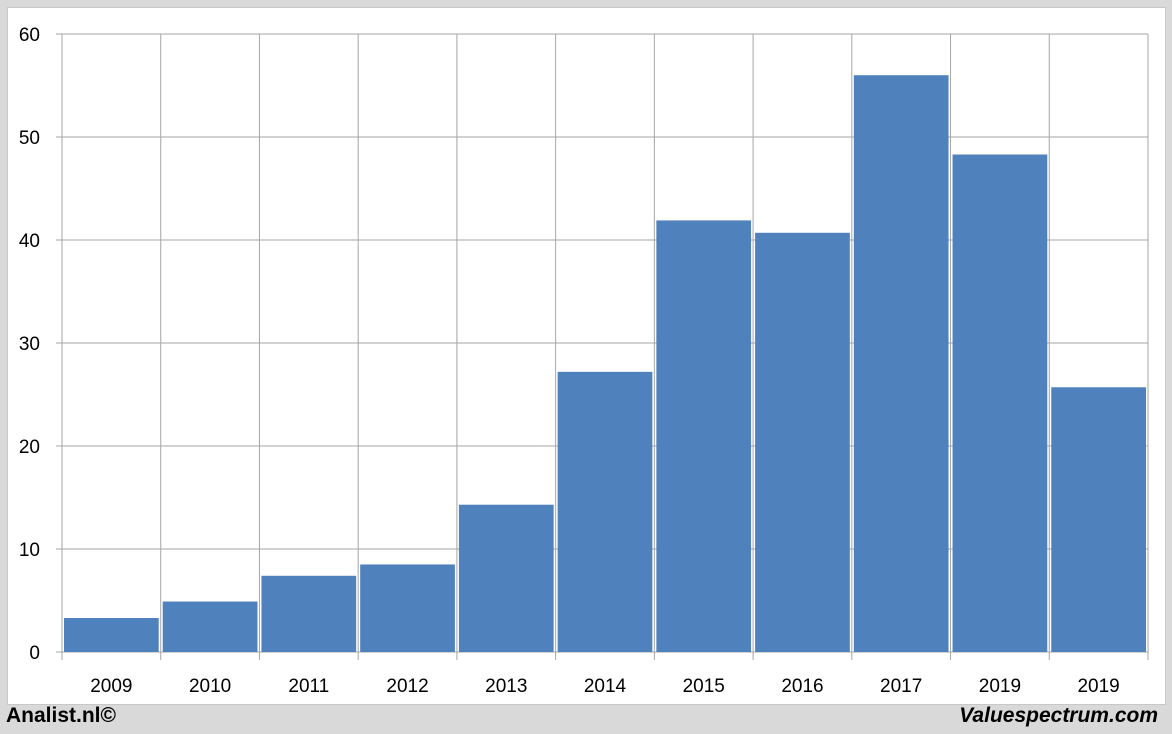 This screenshot has height=734, width=1172. What do you see at coordinates (29, 138) in the screenshot?
I see `y-tick-label: 50` at bounding box center [29, 138].